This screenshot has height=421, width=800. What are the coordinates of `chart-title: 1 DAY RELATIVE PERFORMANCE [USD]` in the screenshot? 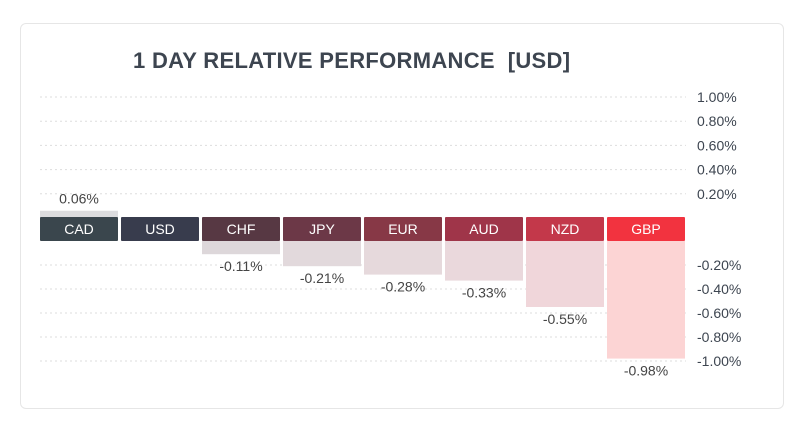 It's located at (352, 60).